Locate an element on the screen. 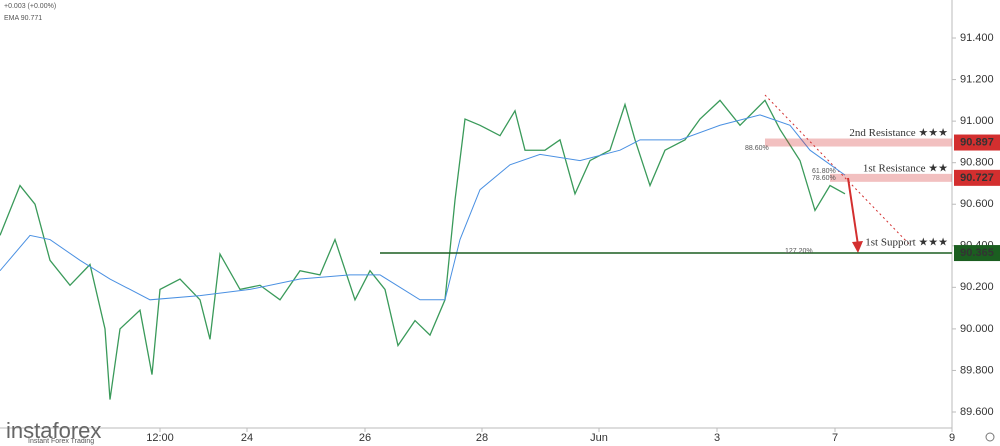 The height and width of the screenshot is (446, 1000). fib-label: 88.60% is located at coordinates (757, 148).